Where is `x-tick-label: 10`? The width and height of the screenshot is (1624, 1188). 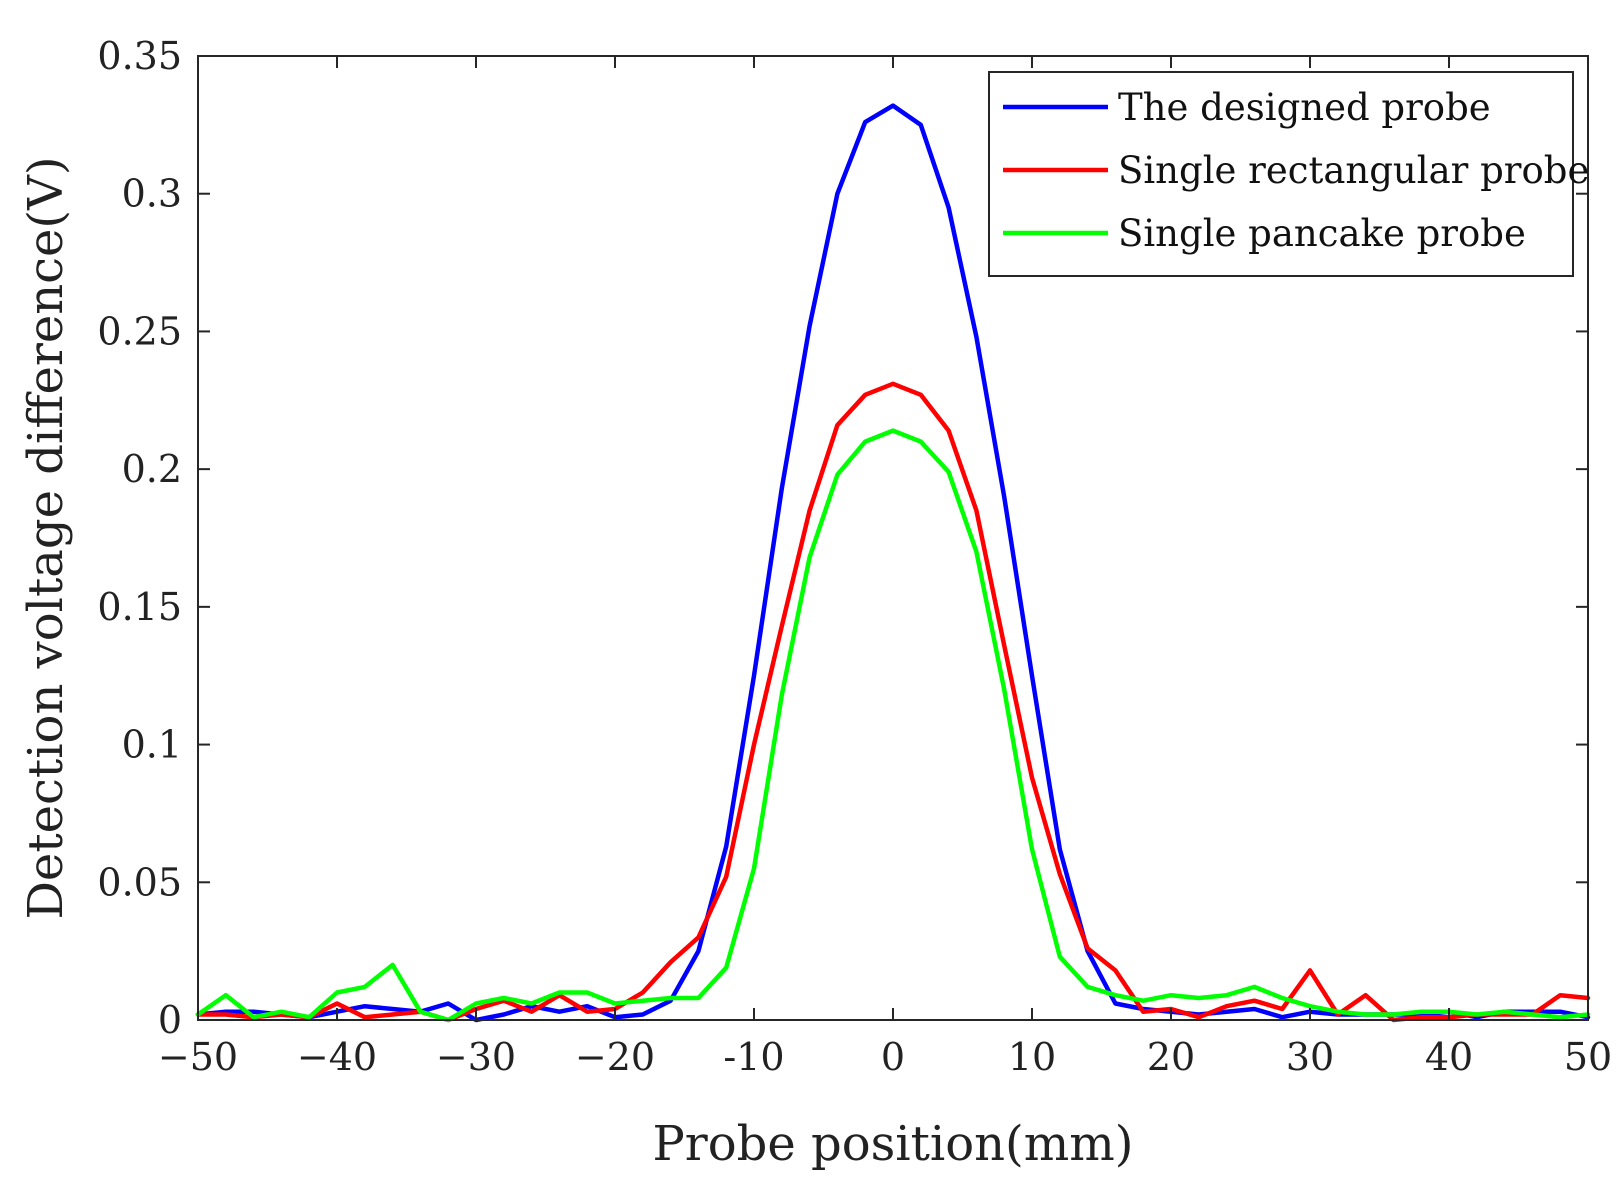
x-tick-label: 10 is located at coordinates (1032, 1057).